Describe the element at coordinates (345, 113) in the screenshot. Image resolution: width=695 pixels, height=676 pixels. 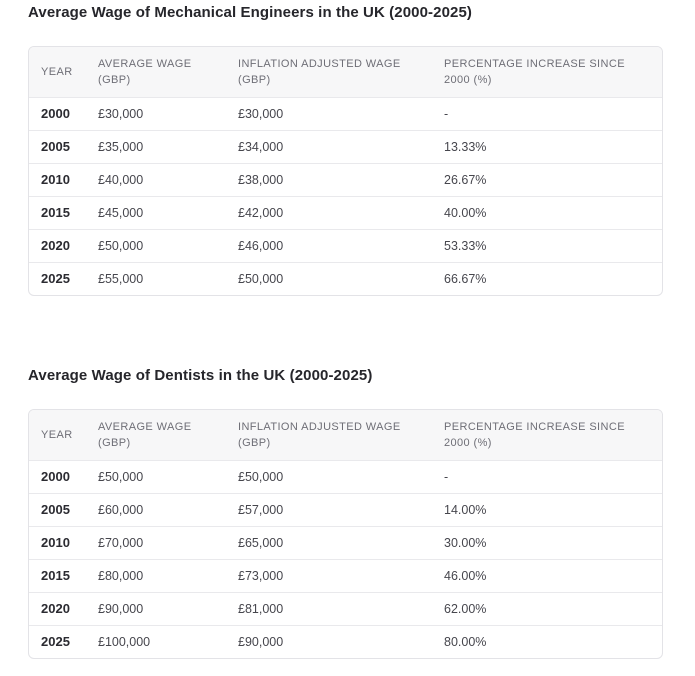
I see `table-row: 2000 £30,000 £30,000 -` at that location.